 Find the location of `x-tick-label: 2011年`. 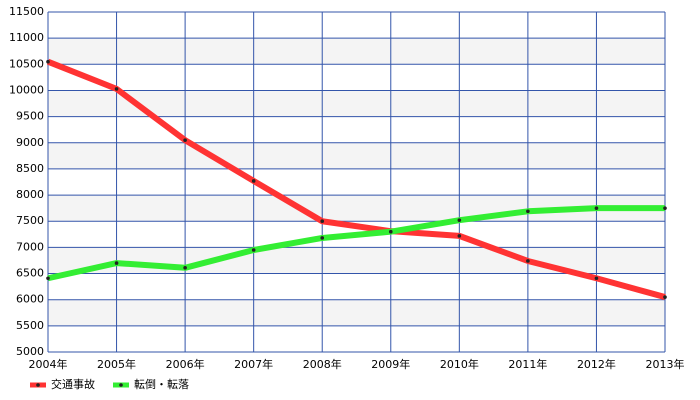

x-tick-label: 2011年 is located at coordinates (527, 364).